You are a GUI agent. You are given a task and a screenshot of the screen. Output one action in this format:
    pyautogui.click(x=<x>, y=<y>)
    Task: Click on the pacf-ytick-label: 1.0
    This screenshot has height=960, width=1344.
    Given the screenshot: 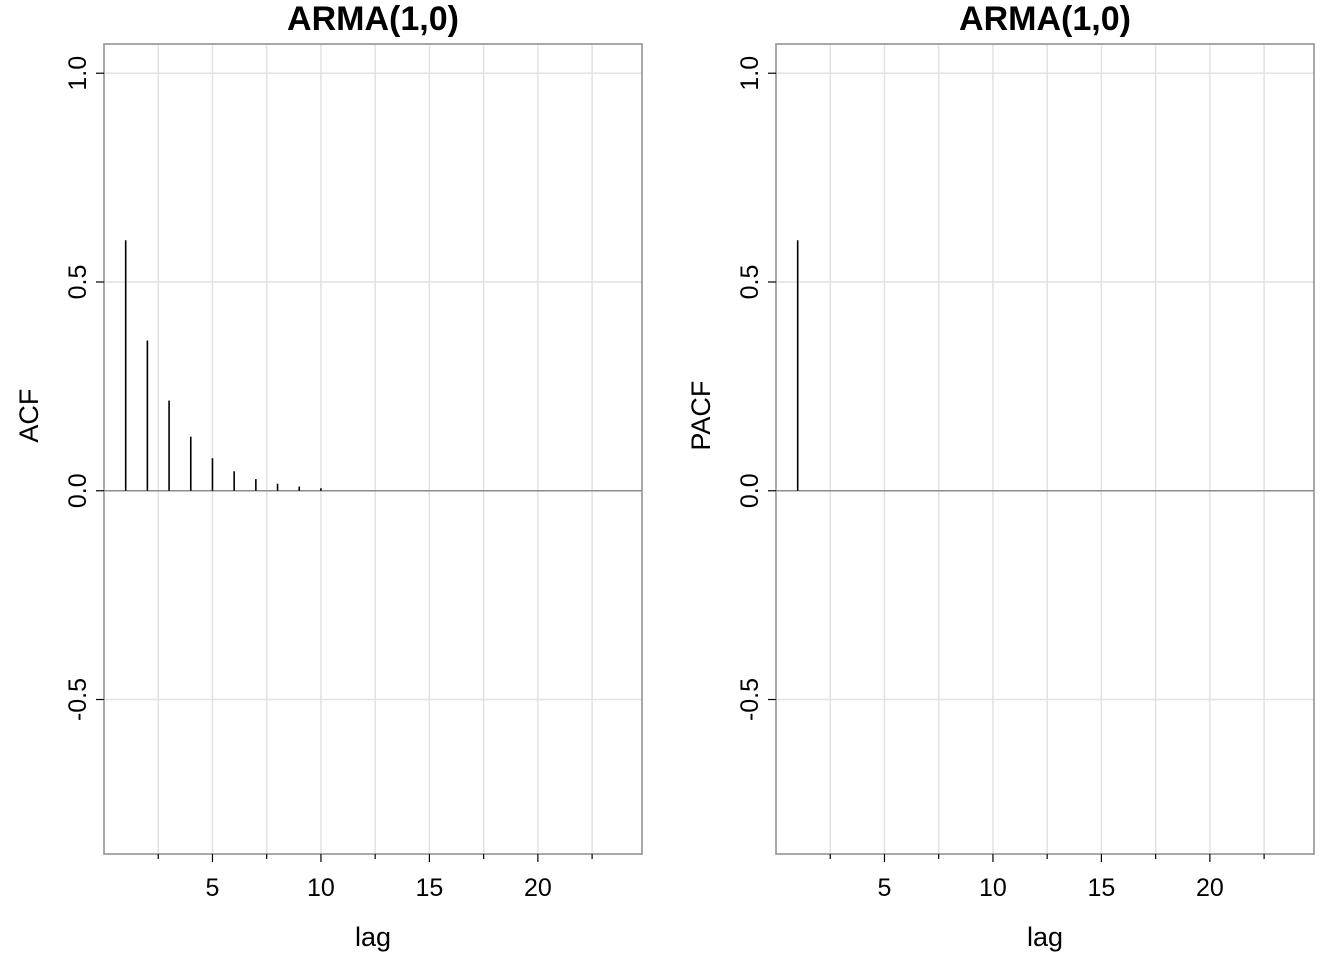 What is the action you would take?
    pyautogui.click(x=750, y=73)
    